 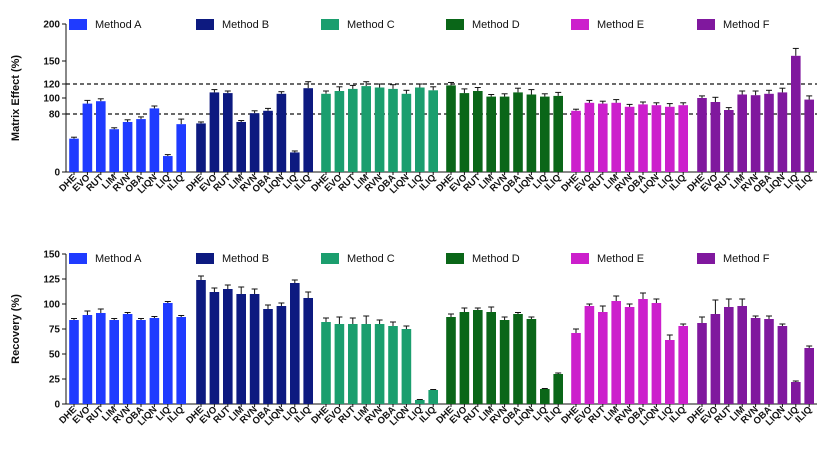 I want to click on y-tick-label: 75, so click(x=55, y=330).